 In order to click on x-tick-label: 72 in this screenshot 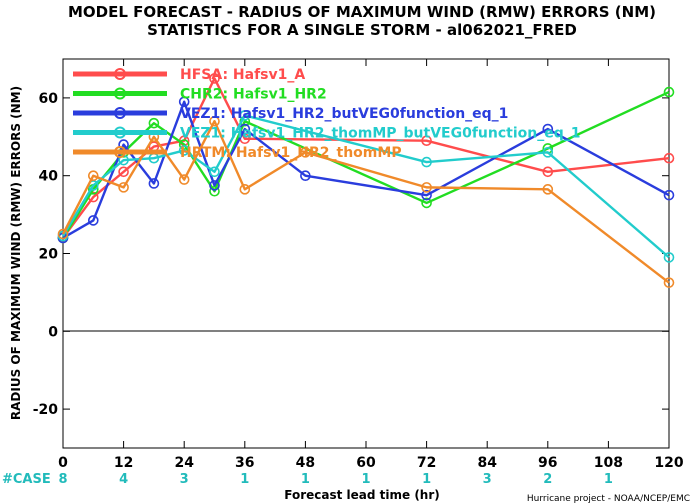, I will do `click(426, 463)`.